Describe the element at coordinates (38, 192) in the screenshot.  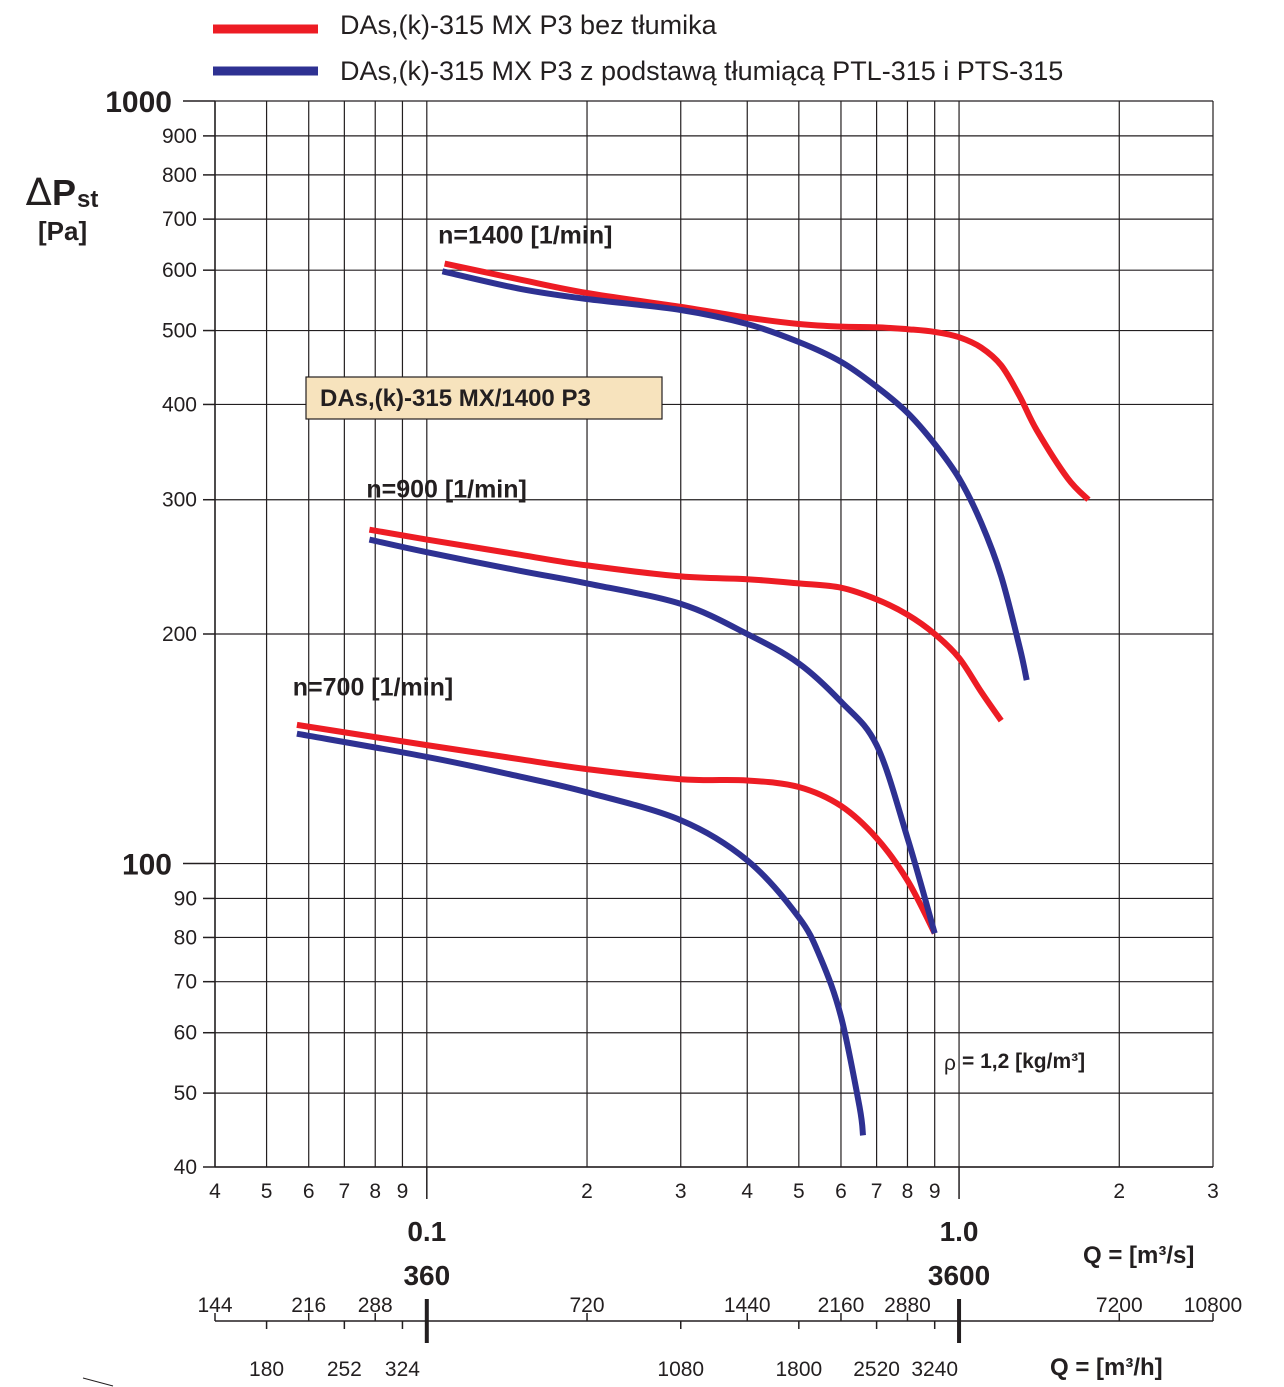
I see `y-axis-label-delta: ∆` at that location.